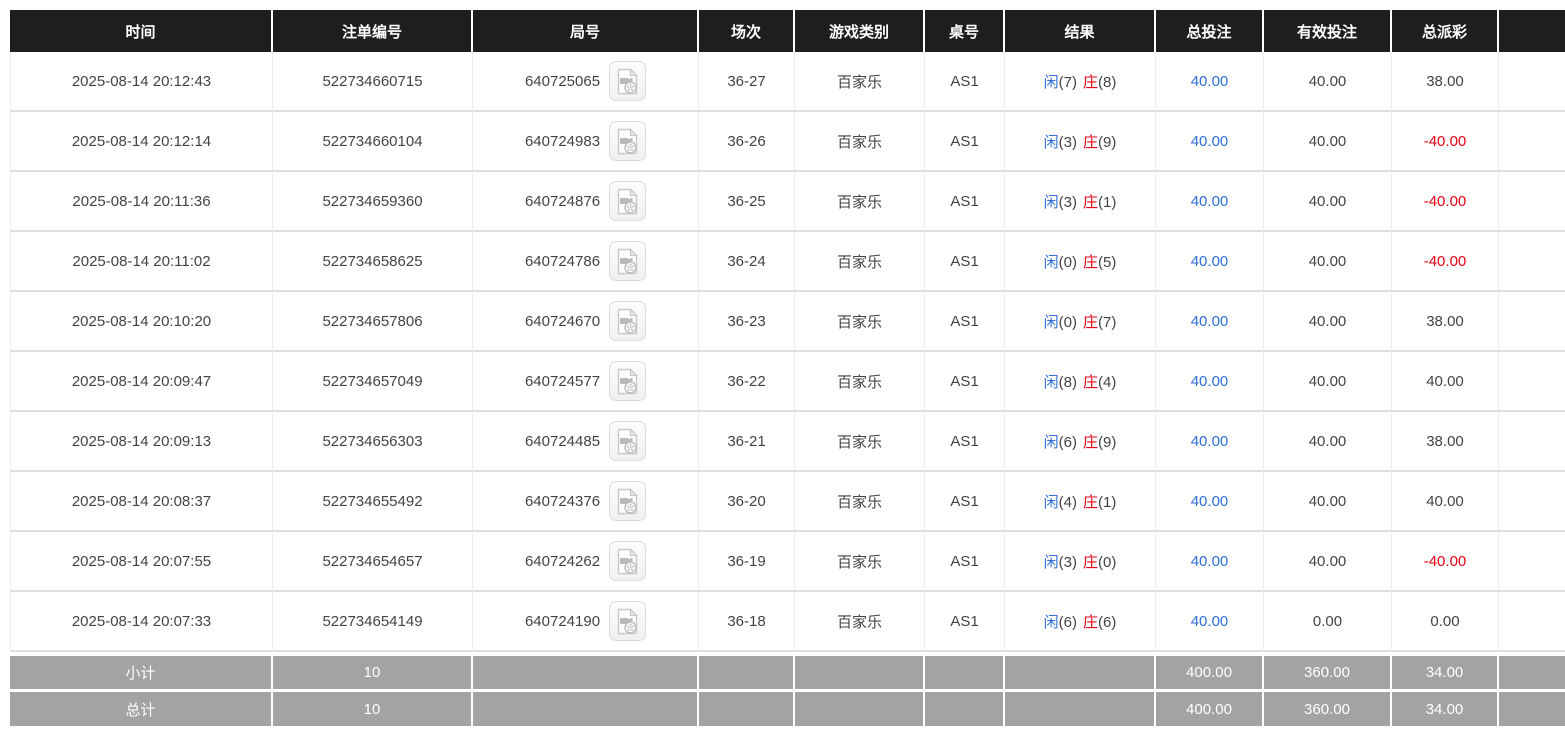  What do you see at coordinates (1080, 262) in the screenshot?
I see `result-cell: 闲(0) 庄(5)` at bounding box center [1080, 262].